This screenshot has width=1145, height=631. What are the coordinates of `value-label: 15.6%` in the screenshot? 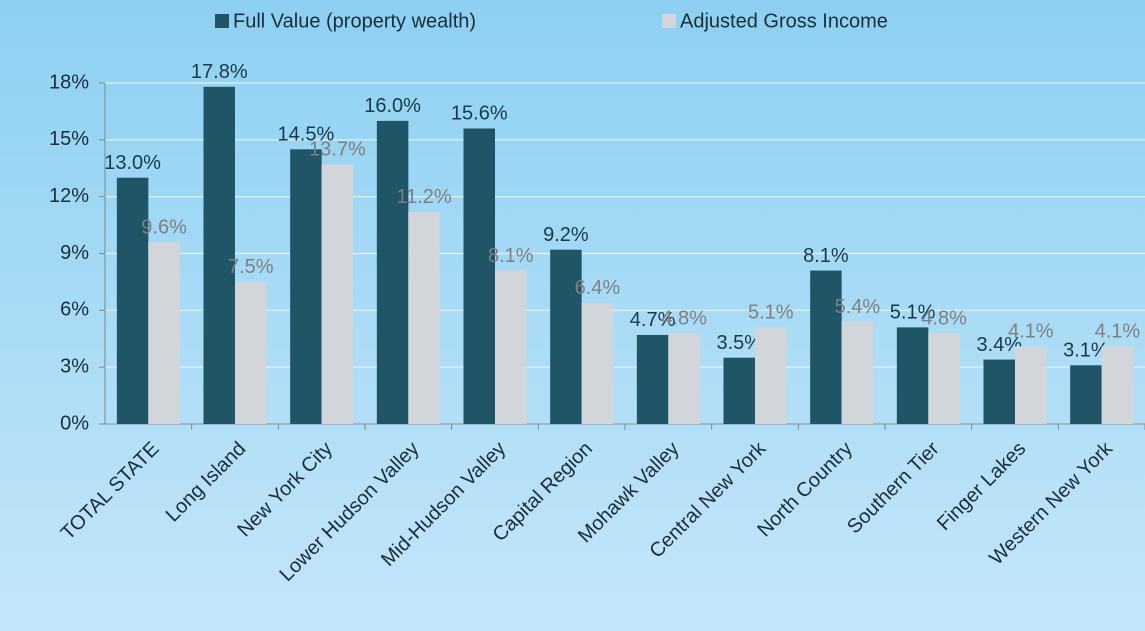 It's located at (479, 114).